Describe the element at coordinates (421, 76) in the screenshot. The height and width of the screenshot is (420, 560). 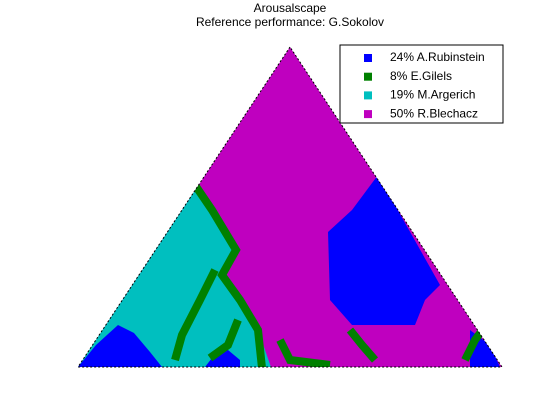
I see `legend-label: 8% E.Gilels` at that location.